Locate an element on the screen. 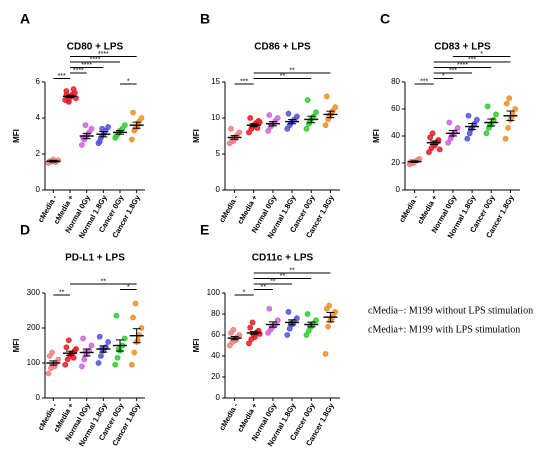 Image resolution: width=550 pixels, height=450 pixels. chart-title: PD-L1 + LPS is located at coordinates (95, 258).